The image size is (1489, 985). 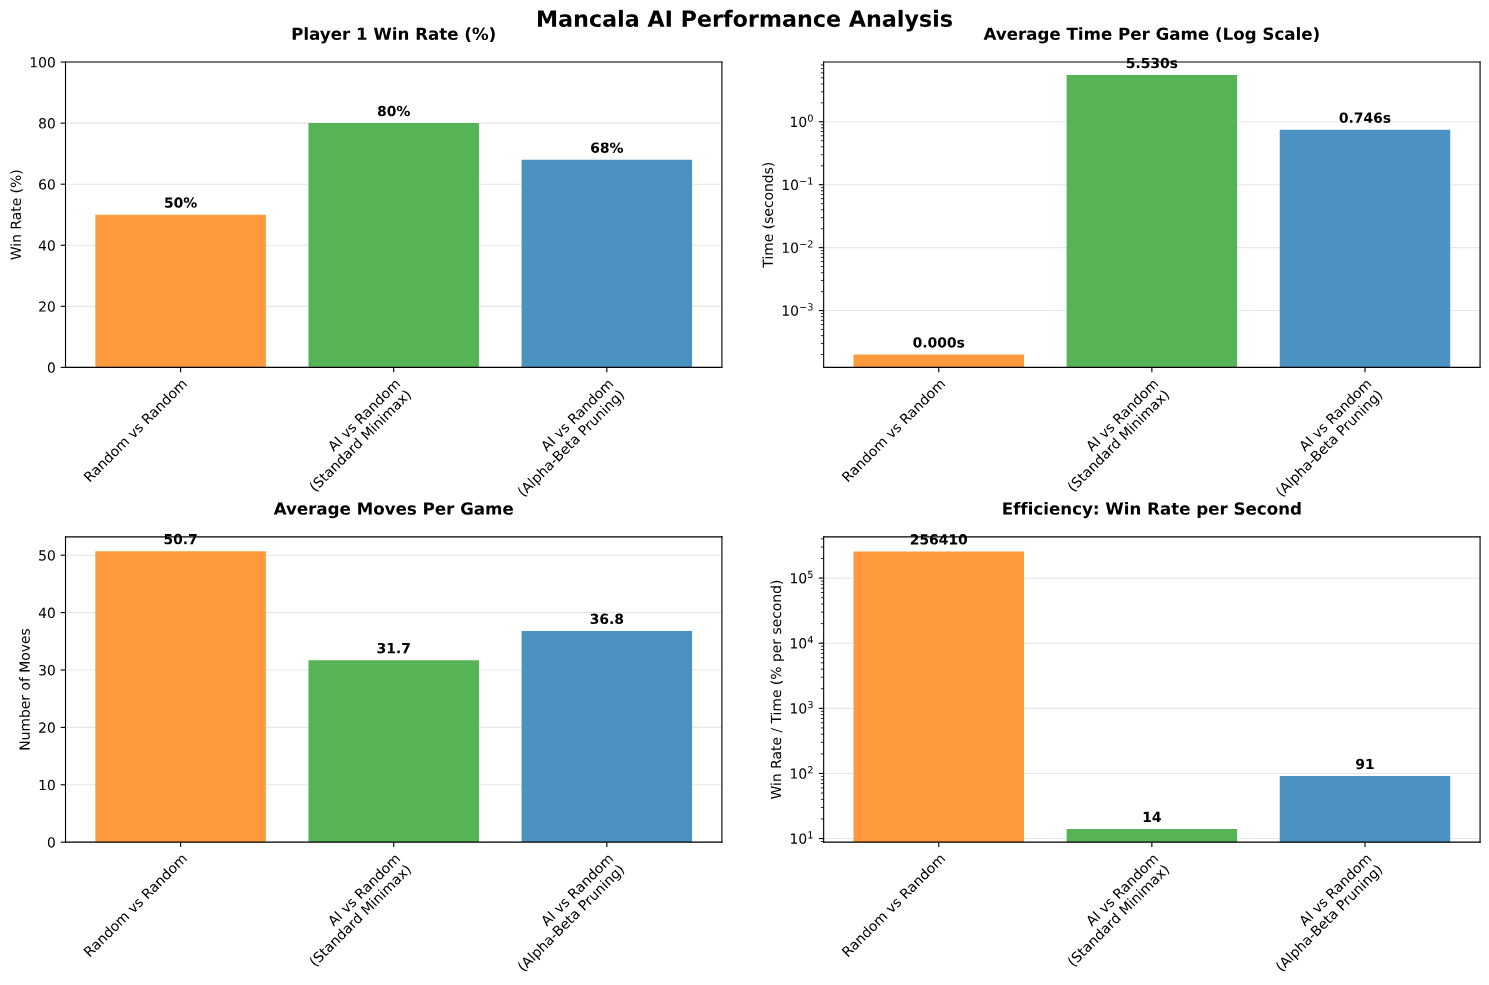 I want to click on y-axis-title: Number of Moves, so click(x=24, y=689).